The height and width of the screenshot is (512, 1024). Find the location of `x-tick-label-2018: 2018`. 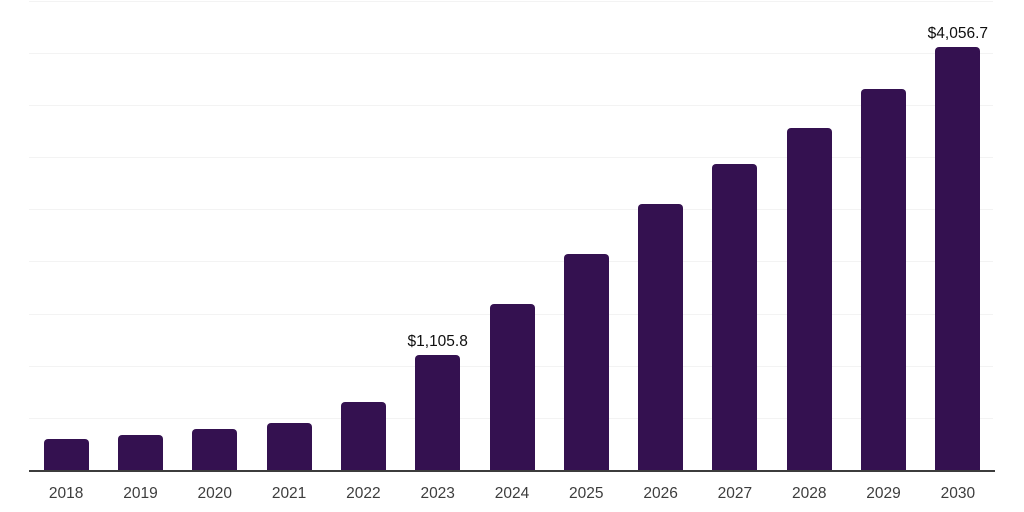

x-tick-label-2018: 2018 is located at coordinates (66, 493).